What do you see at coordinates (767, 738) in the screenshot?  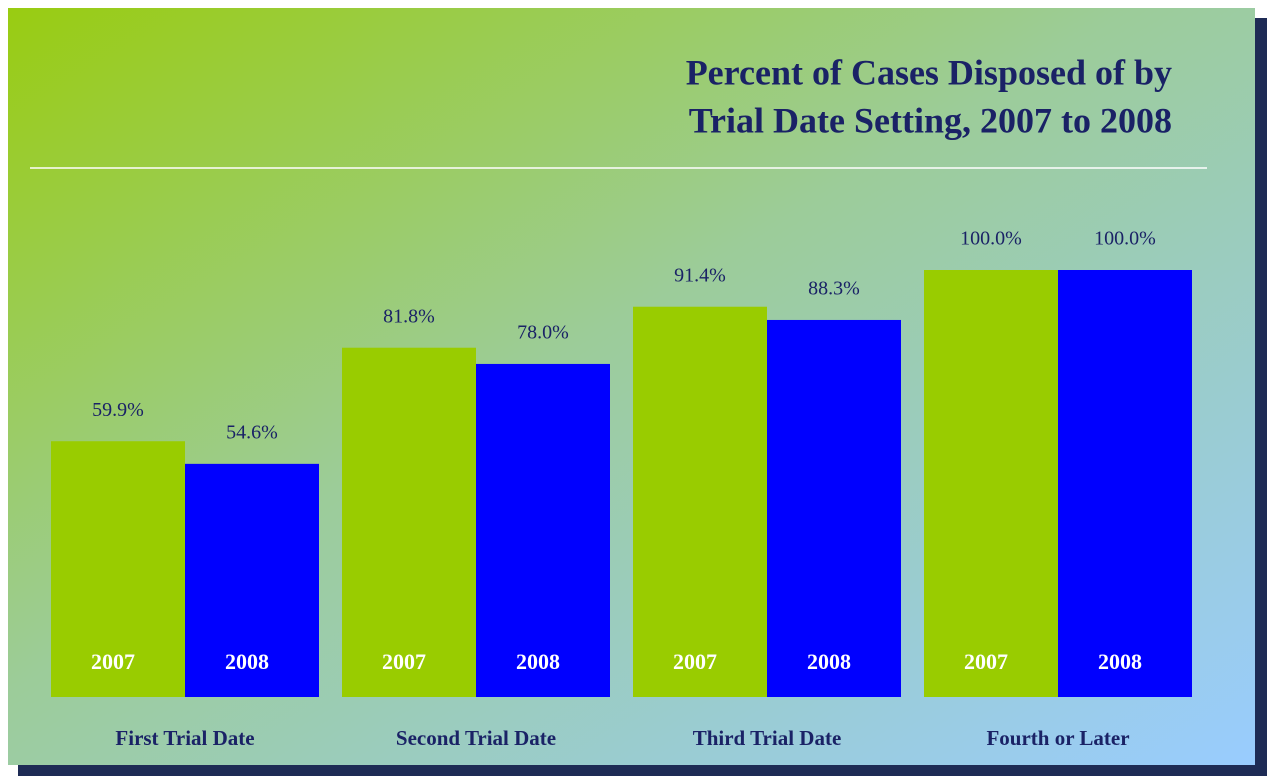 I see `x-tick-label: Third Trial Date` at bounding box center [767, 738].